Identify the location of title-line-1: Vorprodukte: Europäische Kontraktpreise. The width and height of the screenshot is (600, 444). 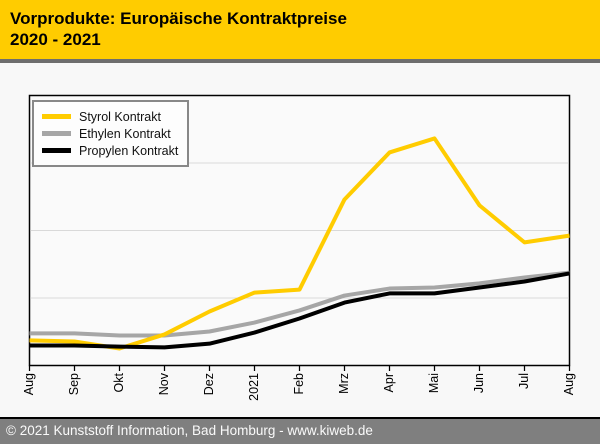
(178, 18).